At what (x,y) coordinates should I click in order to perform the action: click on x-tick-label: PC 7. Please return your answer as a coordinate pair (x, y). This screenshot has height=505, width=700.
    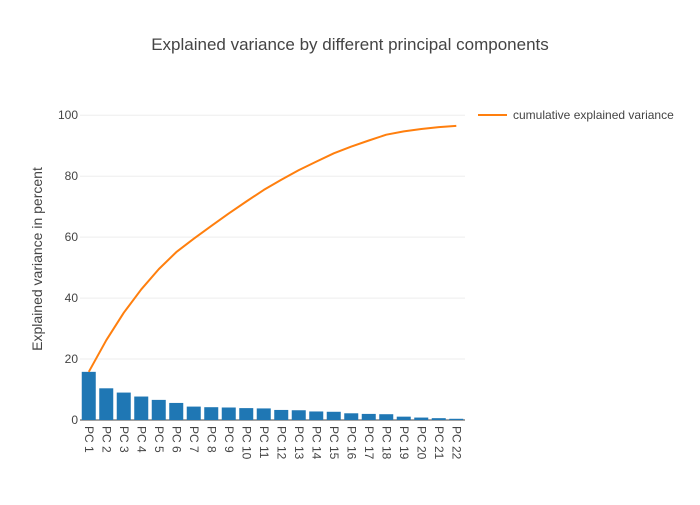
    Looking at the image, I should click on (194, 439).